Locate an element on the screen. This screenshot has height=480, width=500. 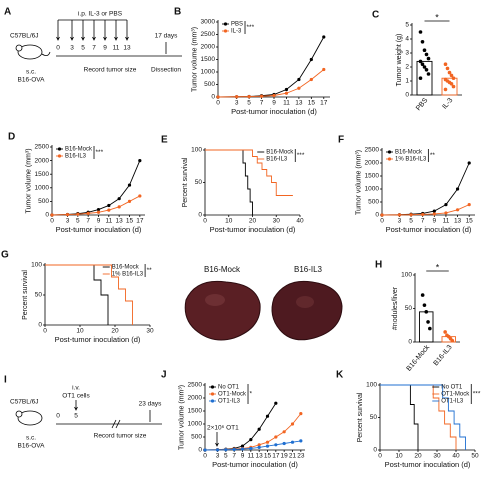
panel-label: E is located at coordinates (164, 140).